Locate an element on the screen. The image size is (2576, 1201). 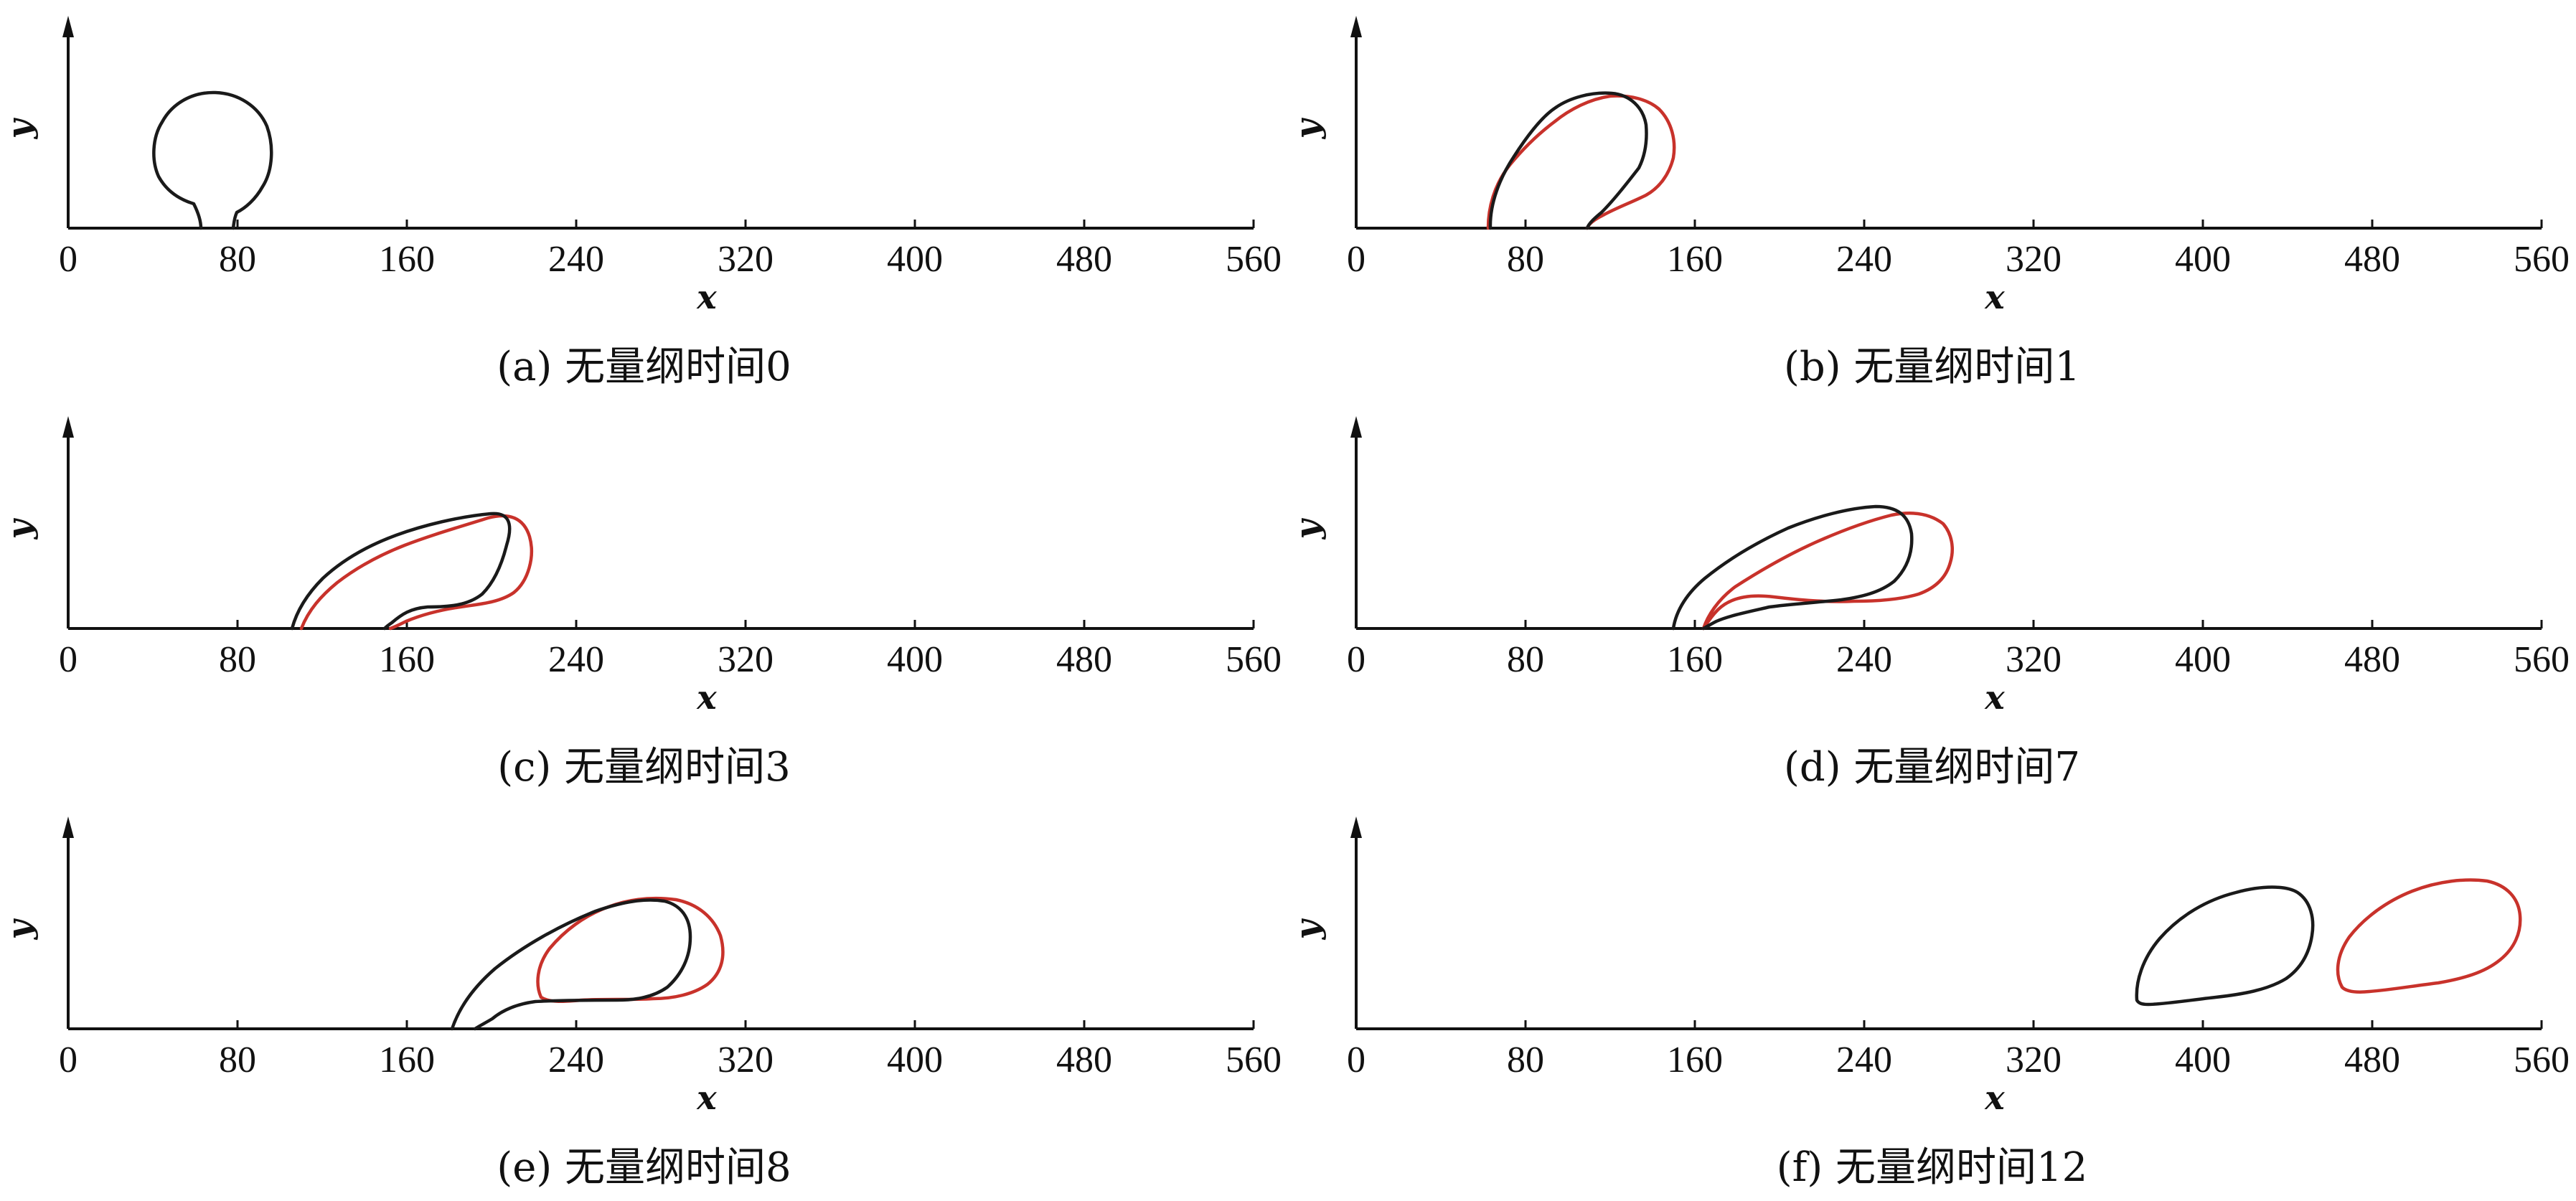
panel-caption: (b) 无量纲时间1 is located at coordinates (1932, 367).